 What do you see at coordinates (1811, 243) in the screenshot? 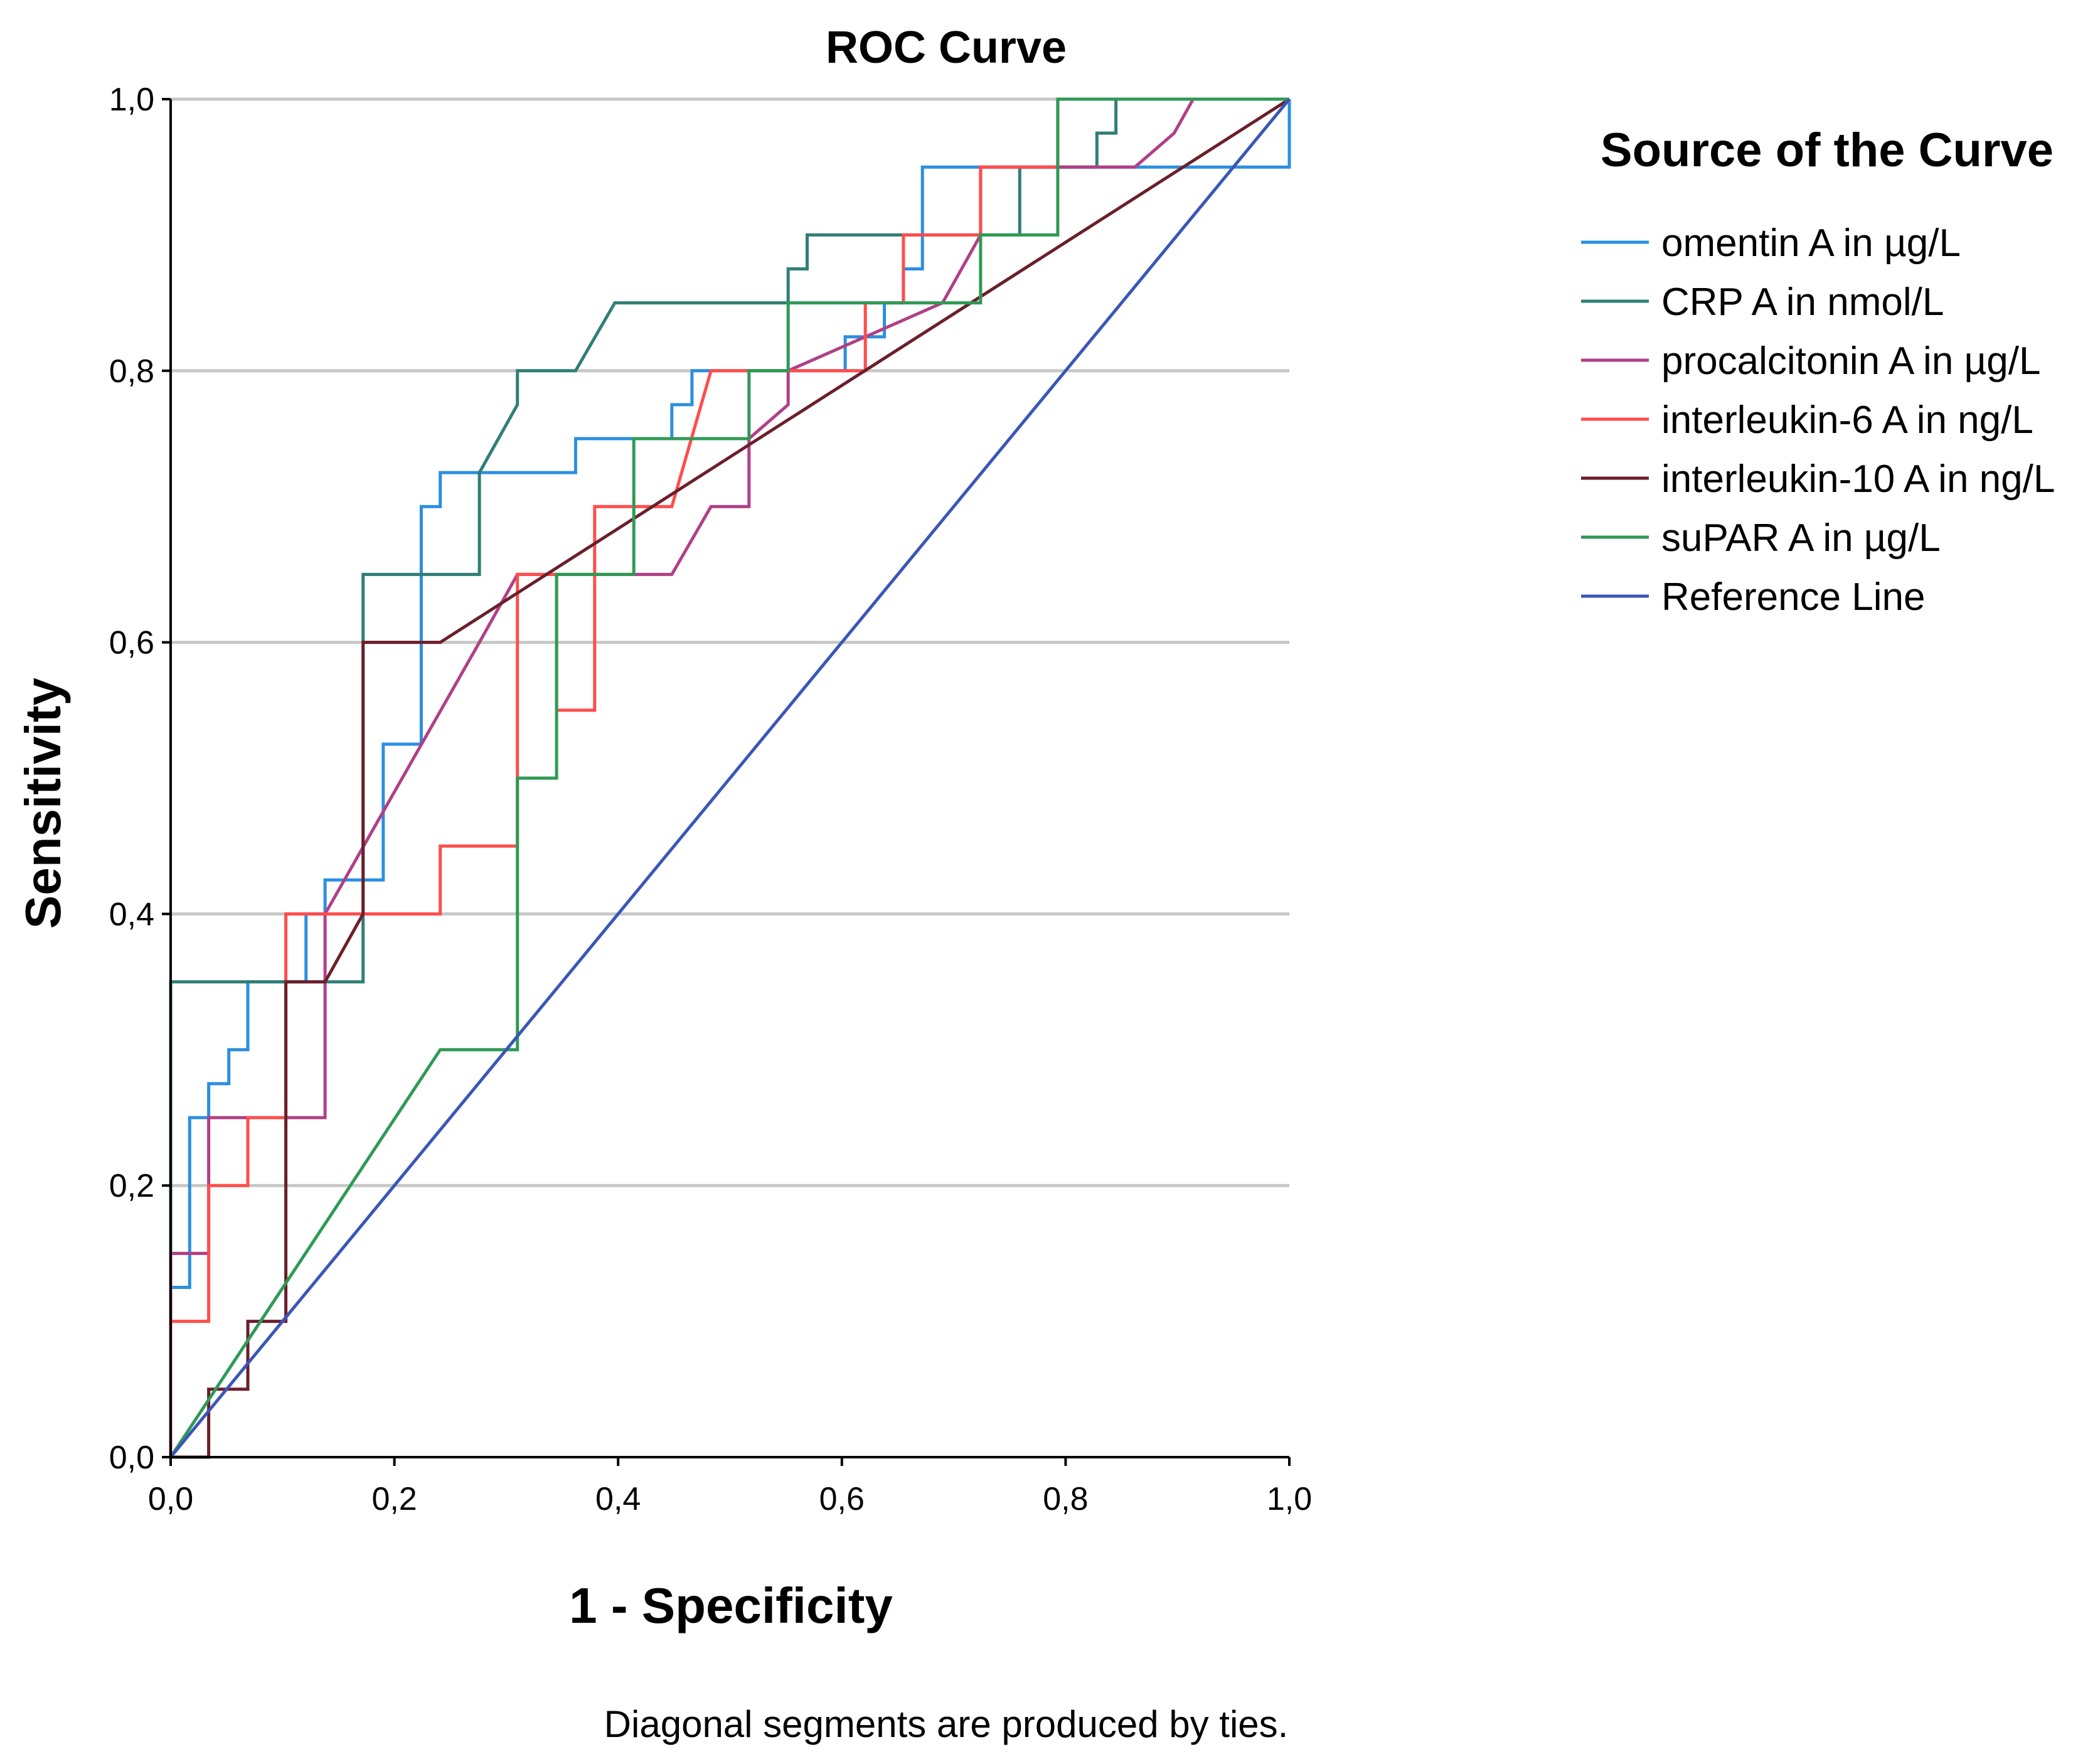
I see `legend-label: omentin A in µg/L` at bounding box center [1811, 243].